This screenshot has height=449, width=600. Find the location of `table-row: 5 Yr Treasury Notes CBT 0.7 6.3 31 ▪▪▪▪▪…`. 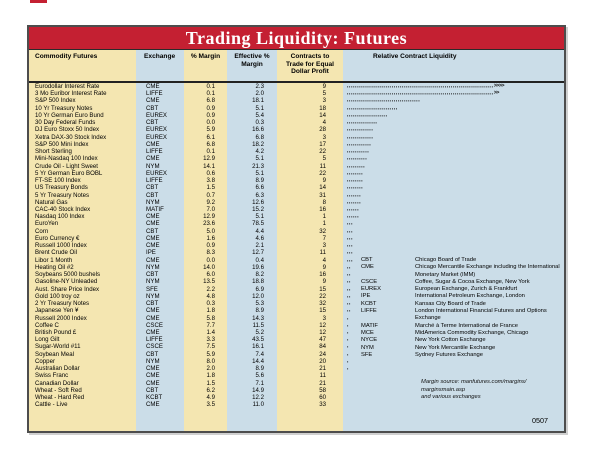

table-row: 5 Yr Treasury Notes CBT 0.7 6.3 31 ▪▪▪▪▪… is located at coordinates (296, 195).